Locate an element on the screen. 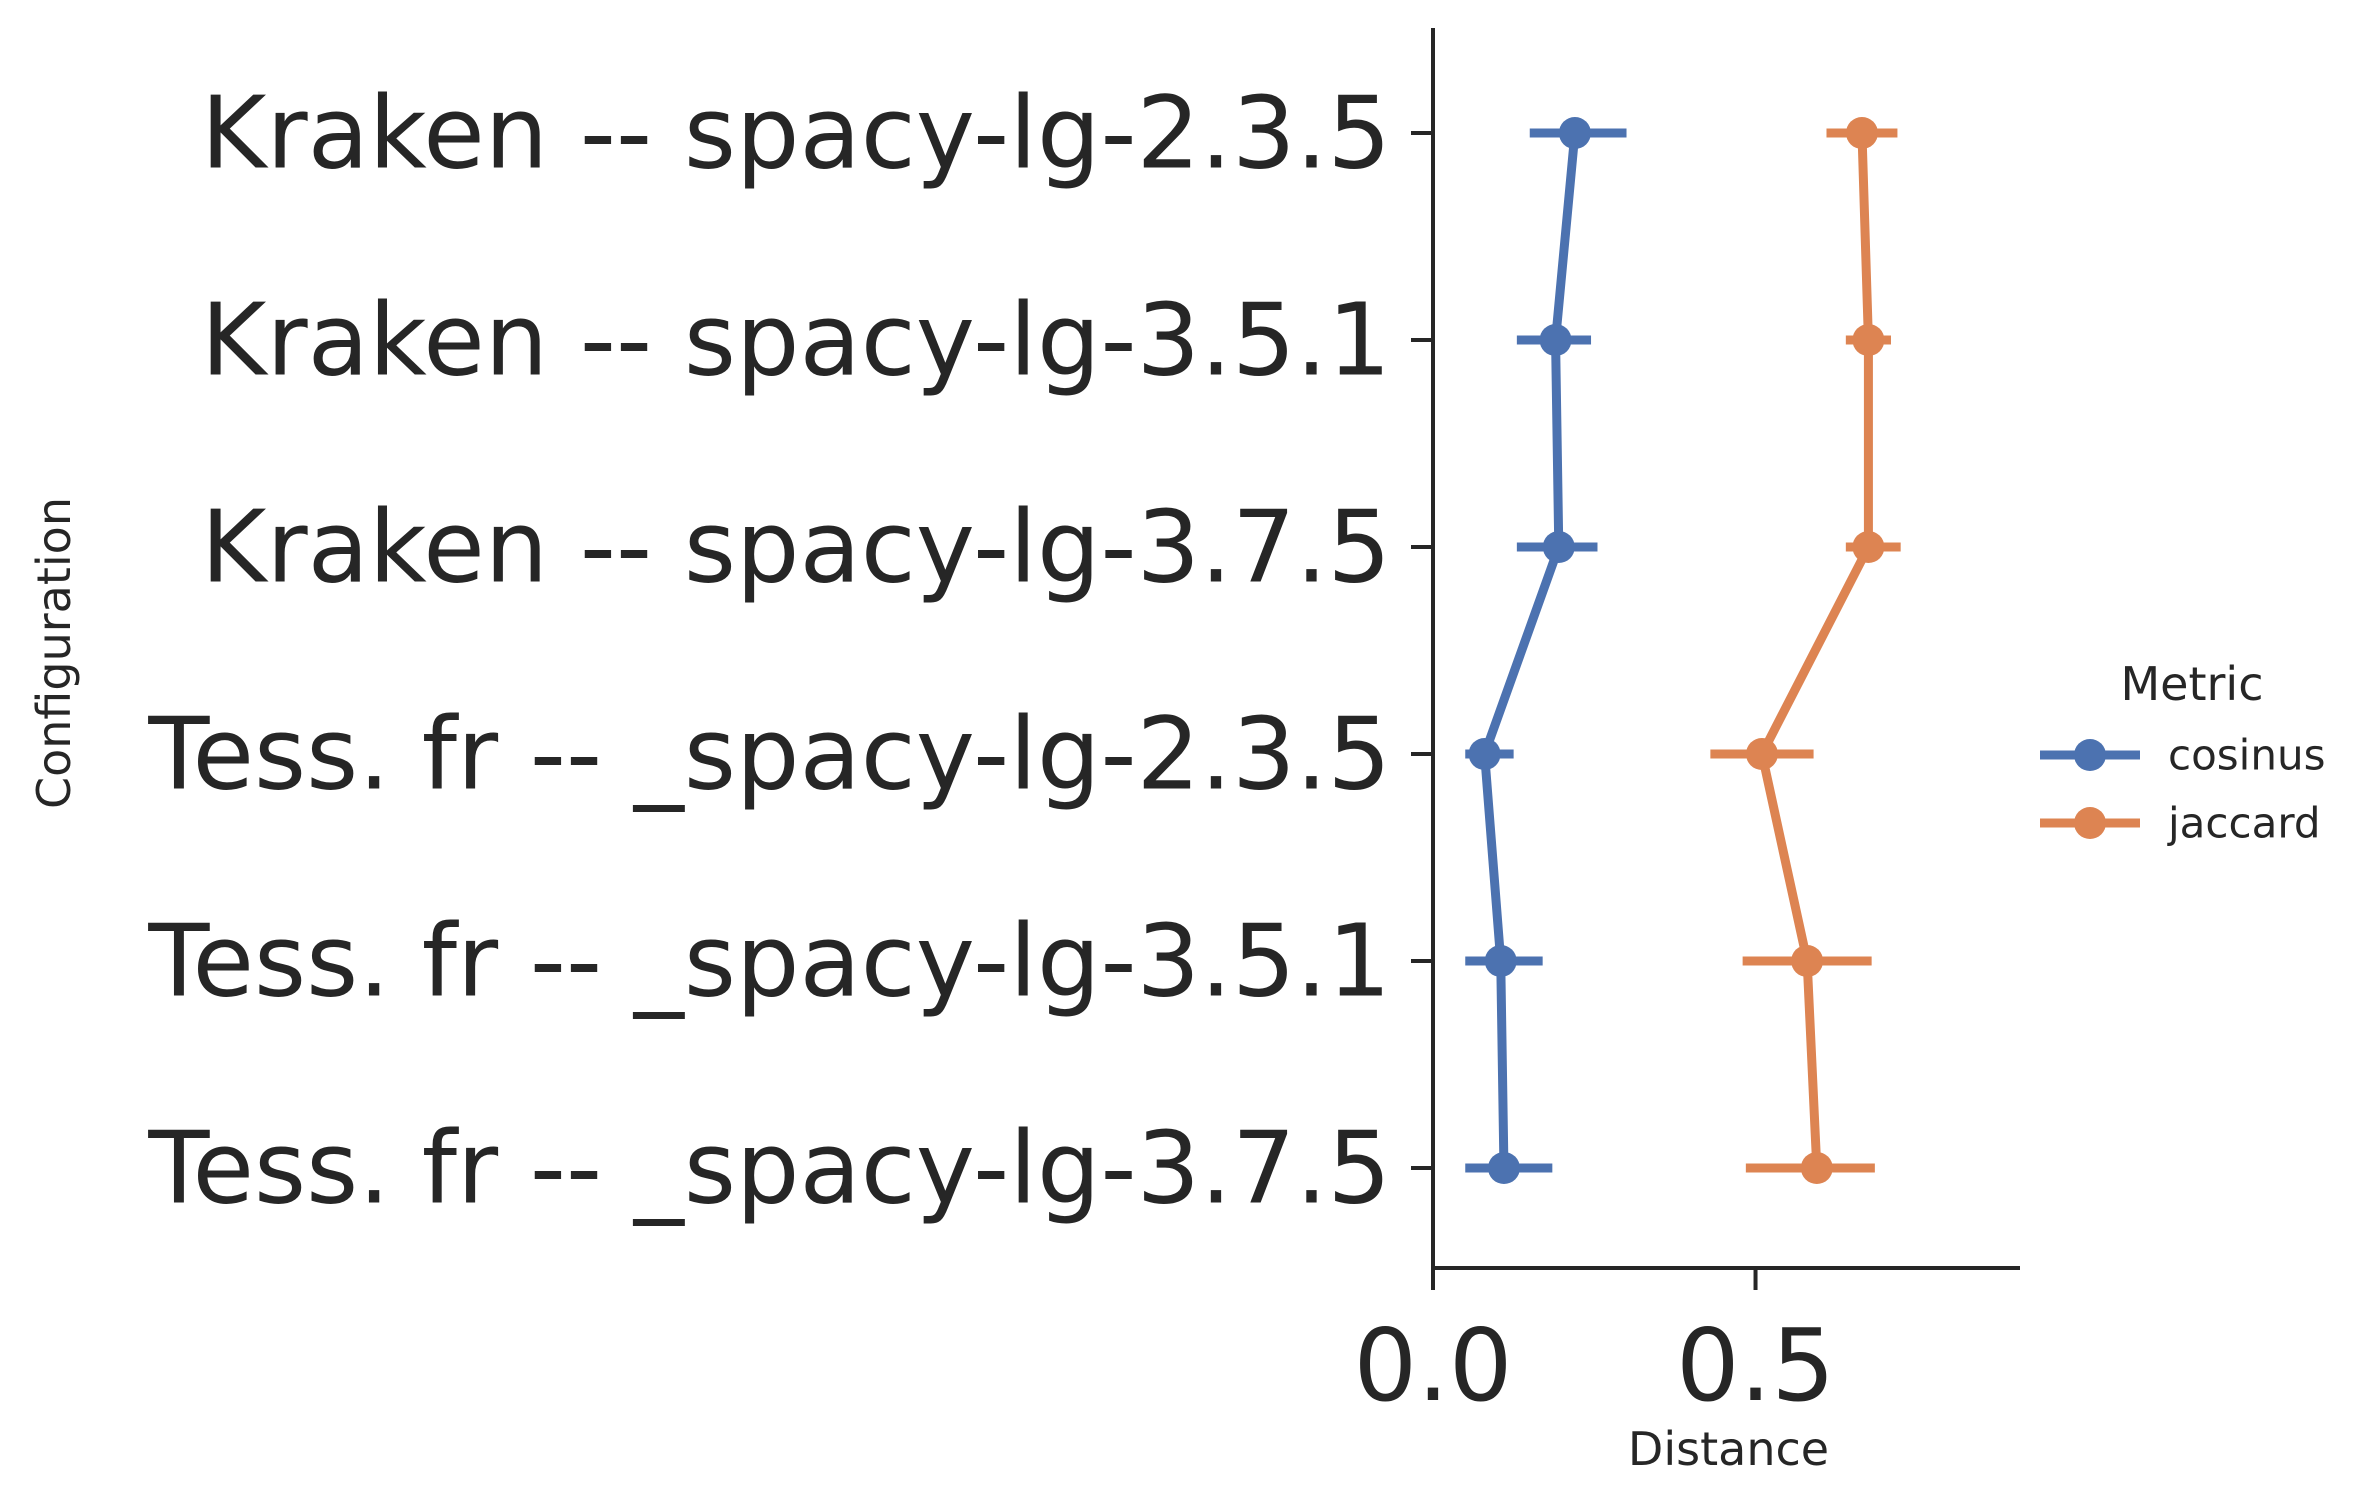 Image resolution: width=2373 pixels, height=1506 pixels. y-tick-label: Kraken -- spacy-lg-3.7.5 is located at coordinates (796, 547).